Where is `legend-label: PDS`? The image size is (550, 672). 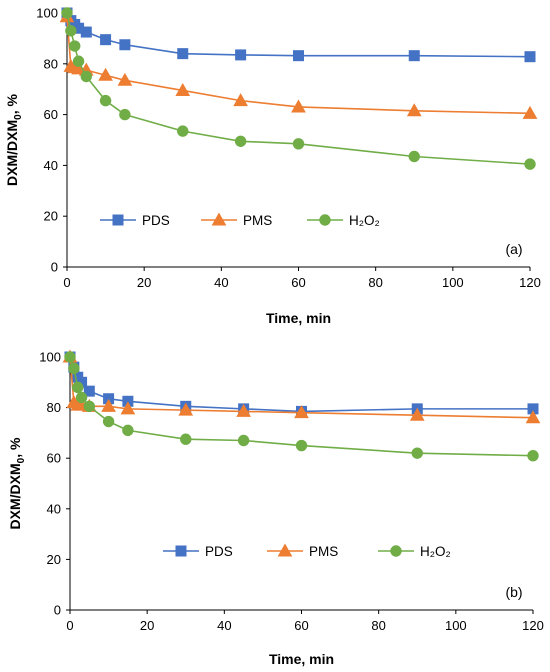 legend-label: PDS is located at coordinates (219, 551).